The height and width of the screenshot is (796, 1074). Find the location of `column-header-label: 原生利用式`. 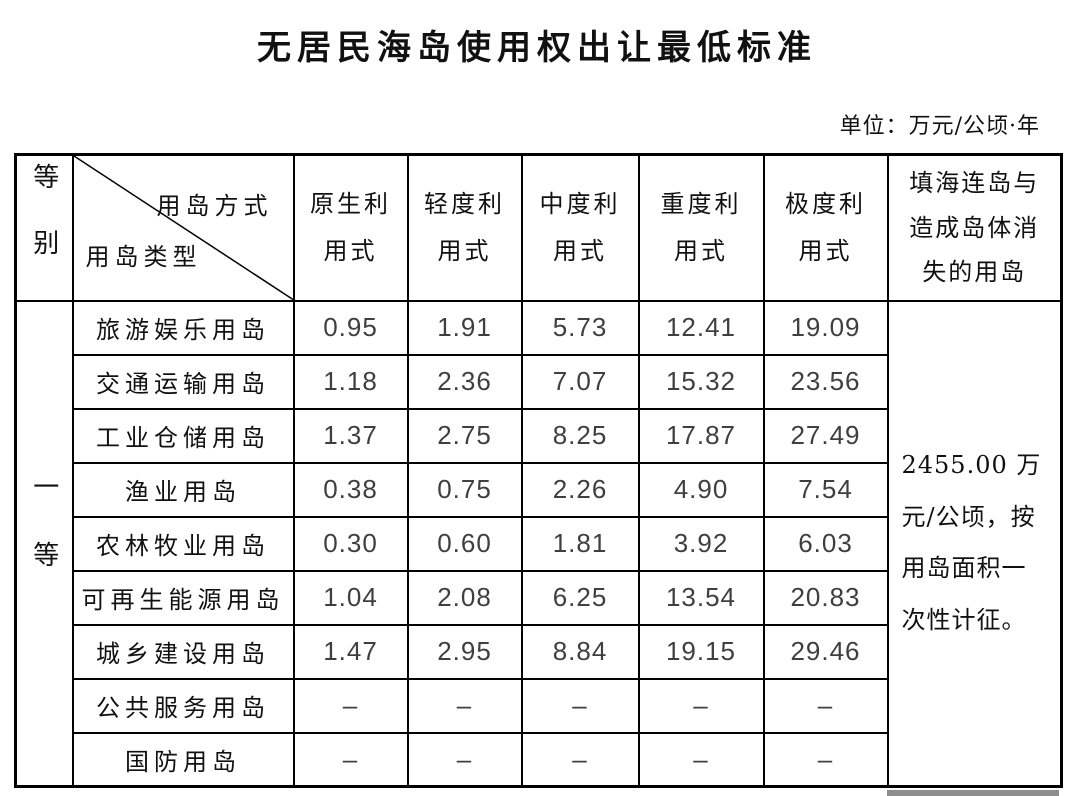

column-header-label: 原生利用式 is located at coordinates (350, 227).